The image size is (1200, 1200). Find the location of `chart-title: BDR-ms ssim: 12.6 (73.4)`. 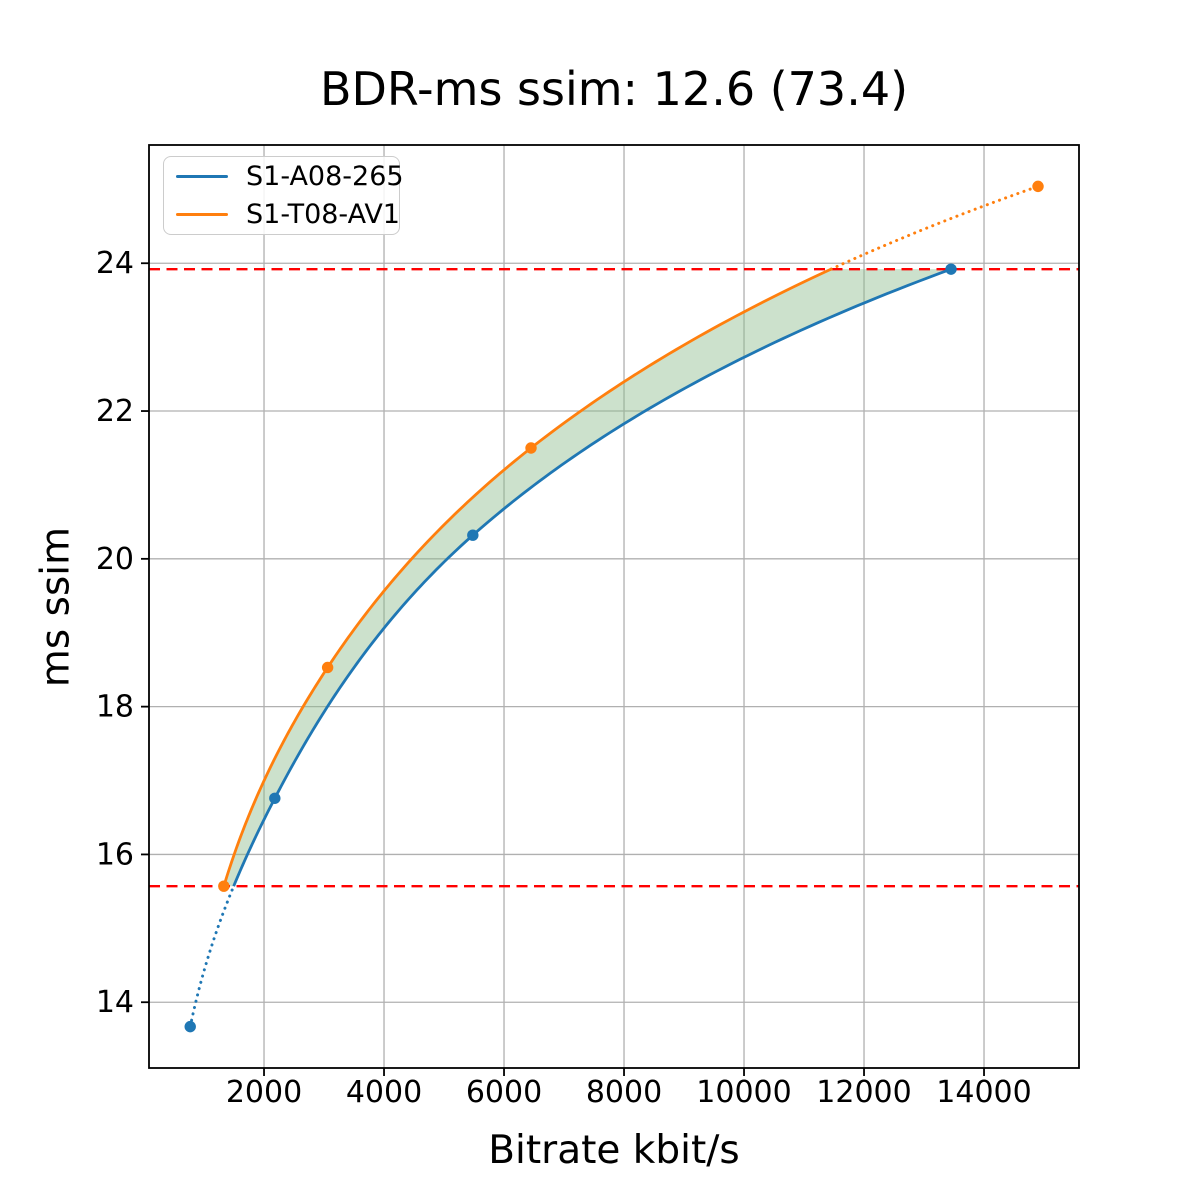

chart-title: BDR-ms ssim: 12.6 (73.4) is located at coordinates (614, 89).